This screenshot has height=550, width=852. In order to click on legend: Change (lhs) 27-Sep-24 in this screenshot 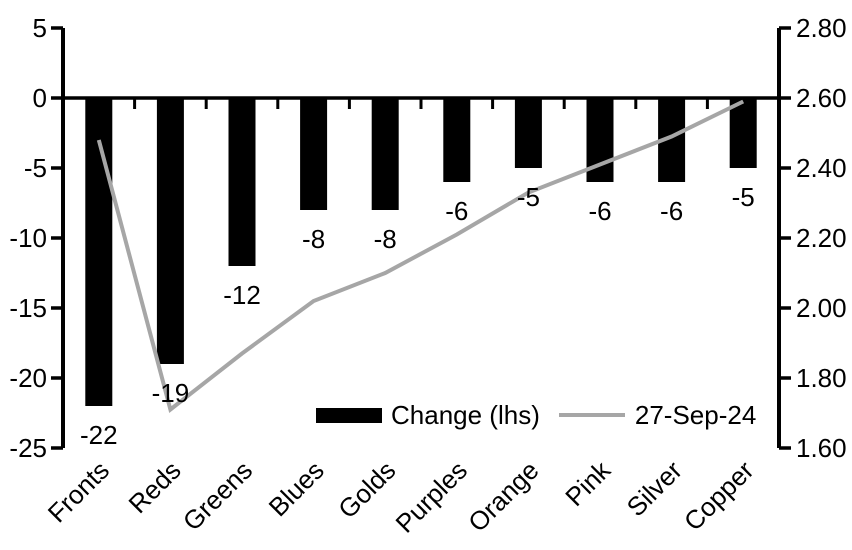, I will do `click(536, 415)`.